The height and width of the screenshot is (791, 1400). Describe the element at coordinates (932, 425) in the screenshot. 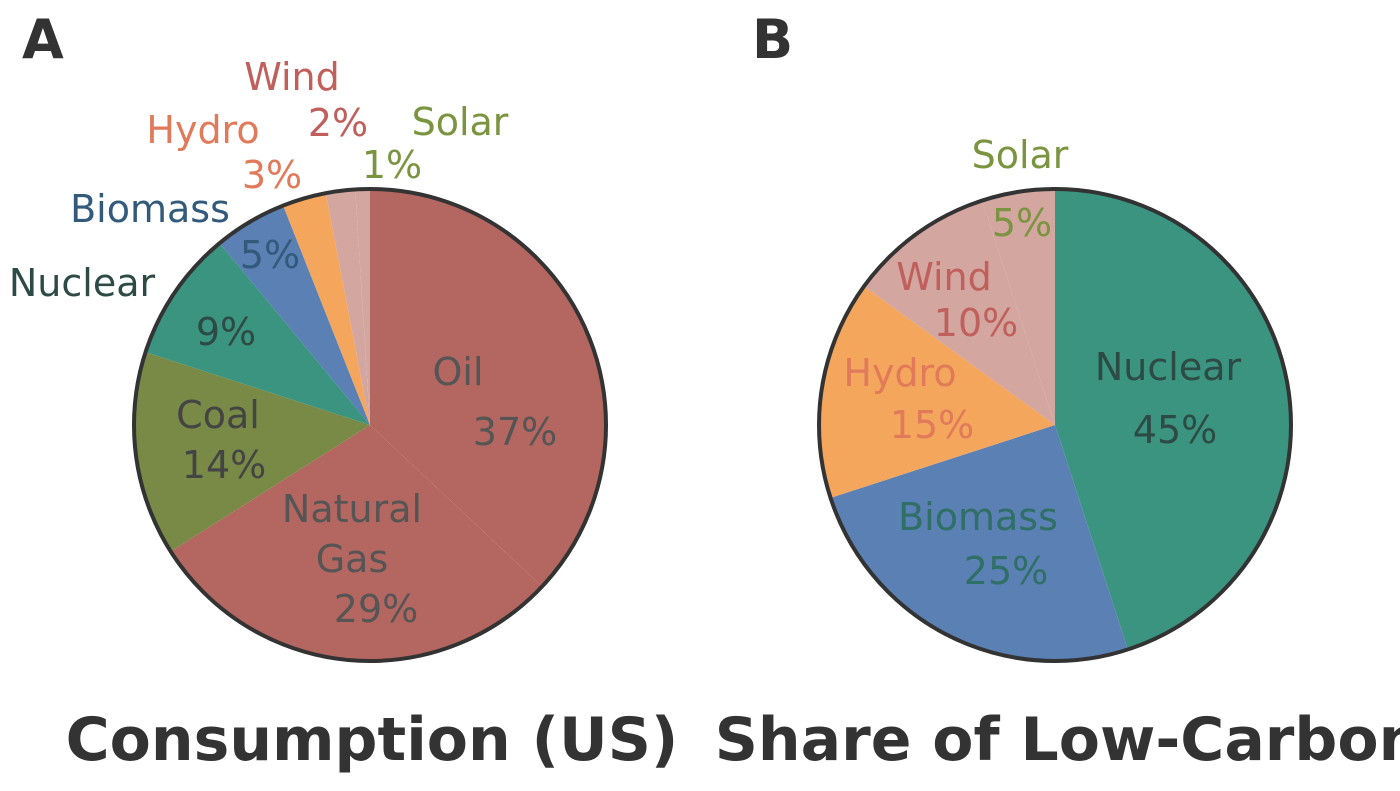

I see `slice-value-hydro: 15%` at that location.